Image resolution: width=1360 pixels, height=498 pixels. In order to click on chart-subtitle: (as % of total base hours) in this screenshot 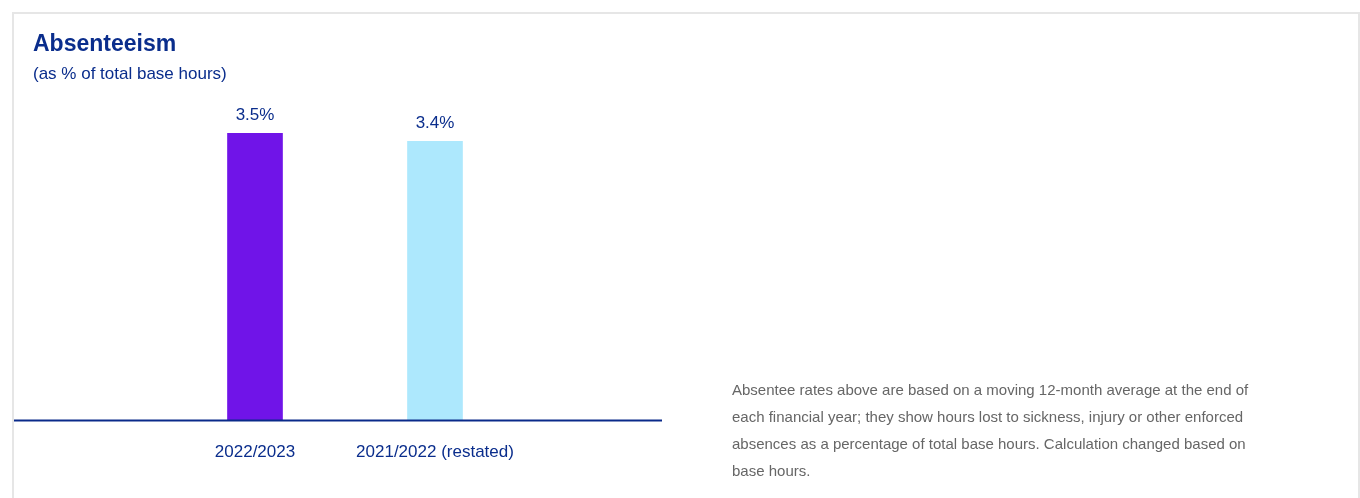, I will do `click(130, 74)`.